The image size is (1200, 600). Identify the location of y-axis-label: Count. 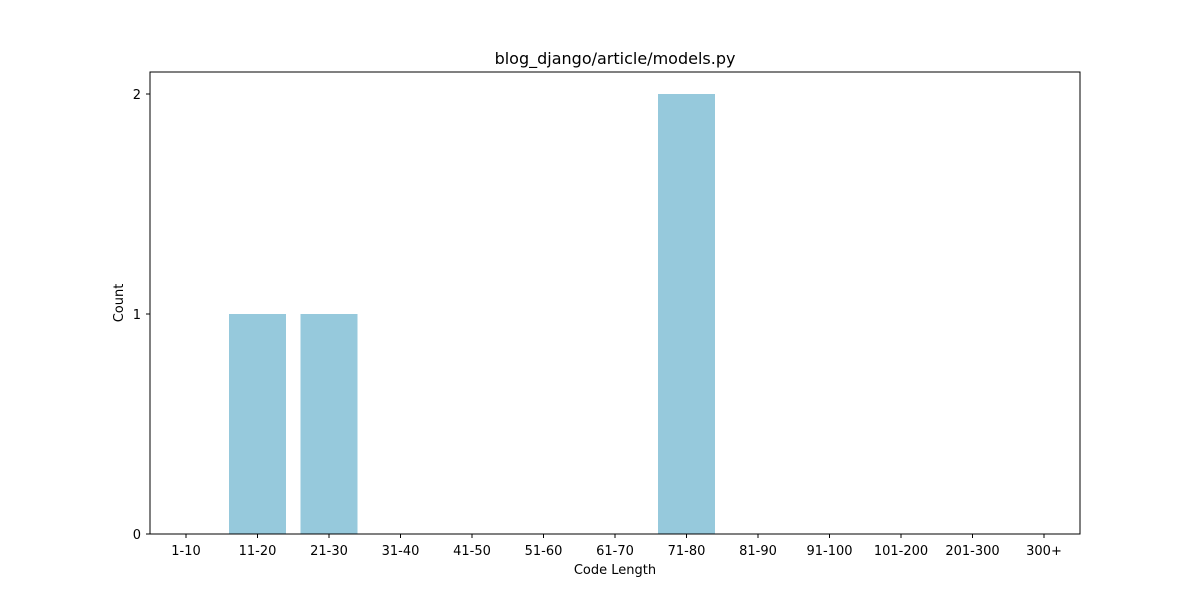
(119, 303).